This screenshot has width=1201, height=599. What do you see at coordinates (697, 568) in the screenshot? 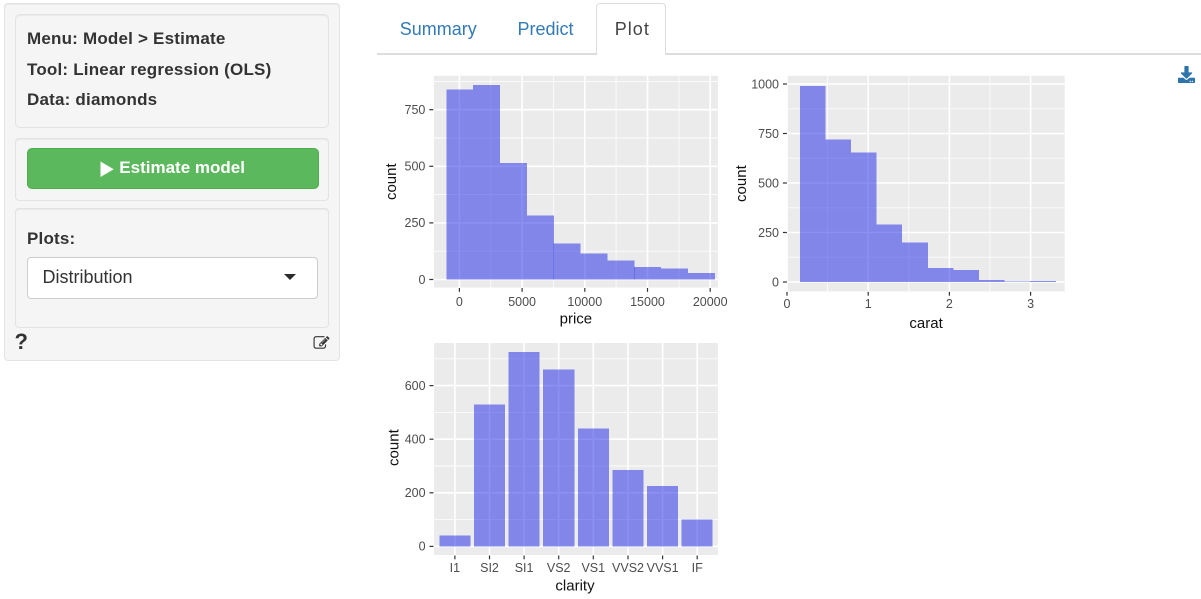
I see `svg-text: IF` at bounding box center [697, 568].